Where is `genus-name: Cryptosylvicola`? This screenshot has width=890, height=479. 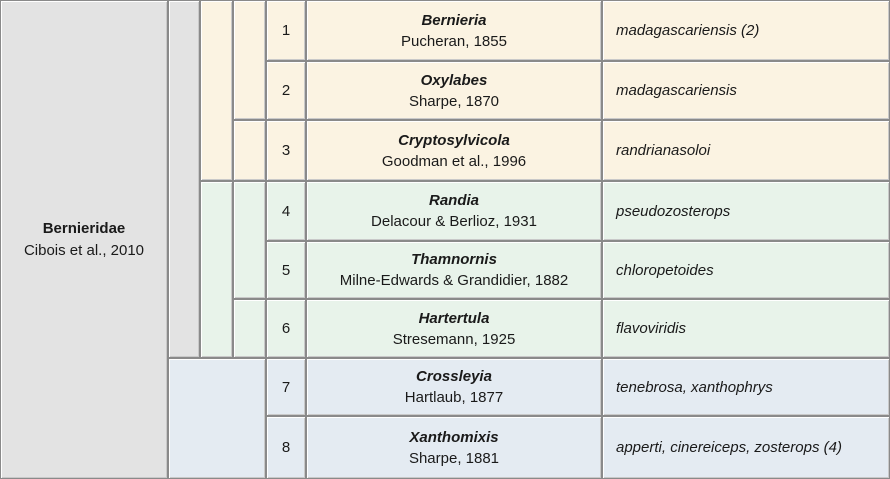
genus-name: Cryptosylvicola is located at coordinates (454, 140).